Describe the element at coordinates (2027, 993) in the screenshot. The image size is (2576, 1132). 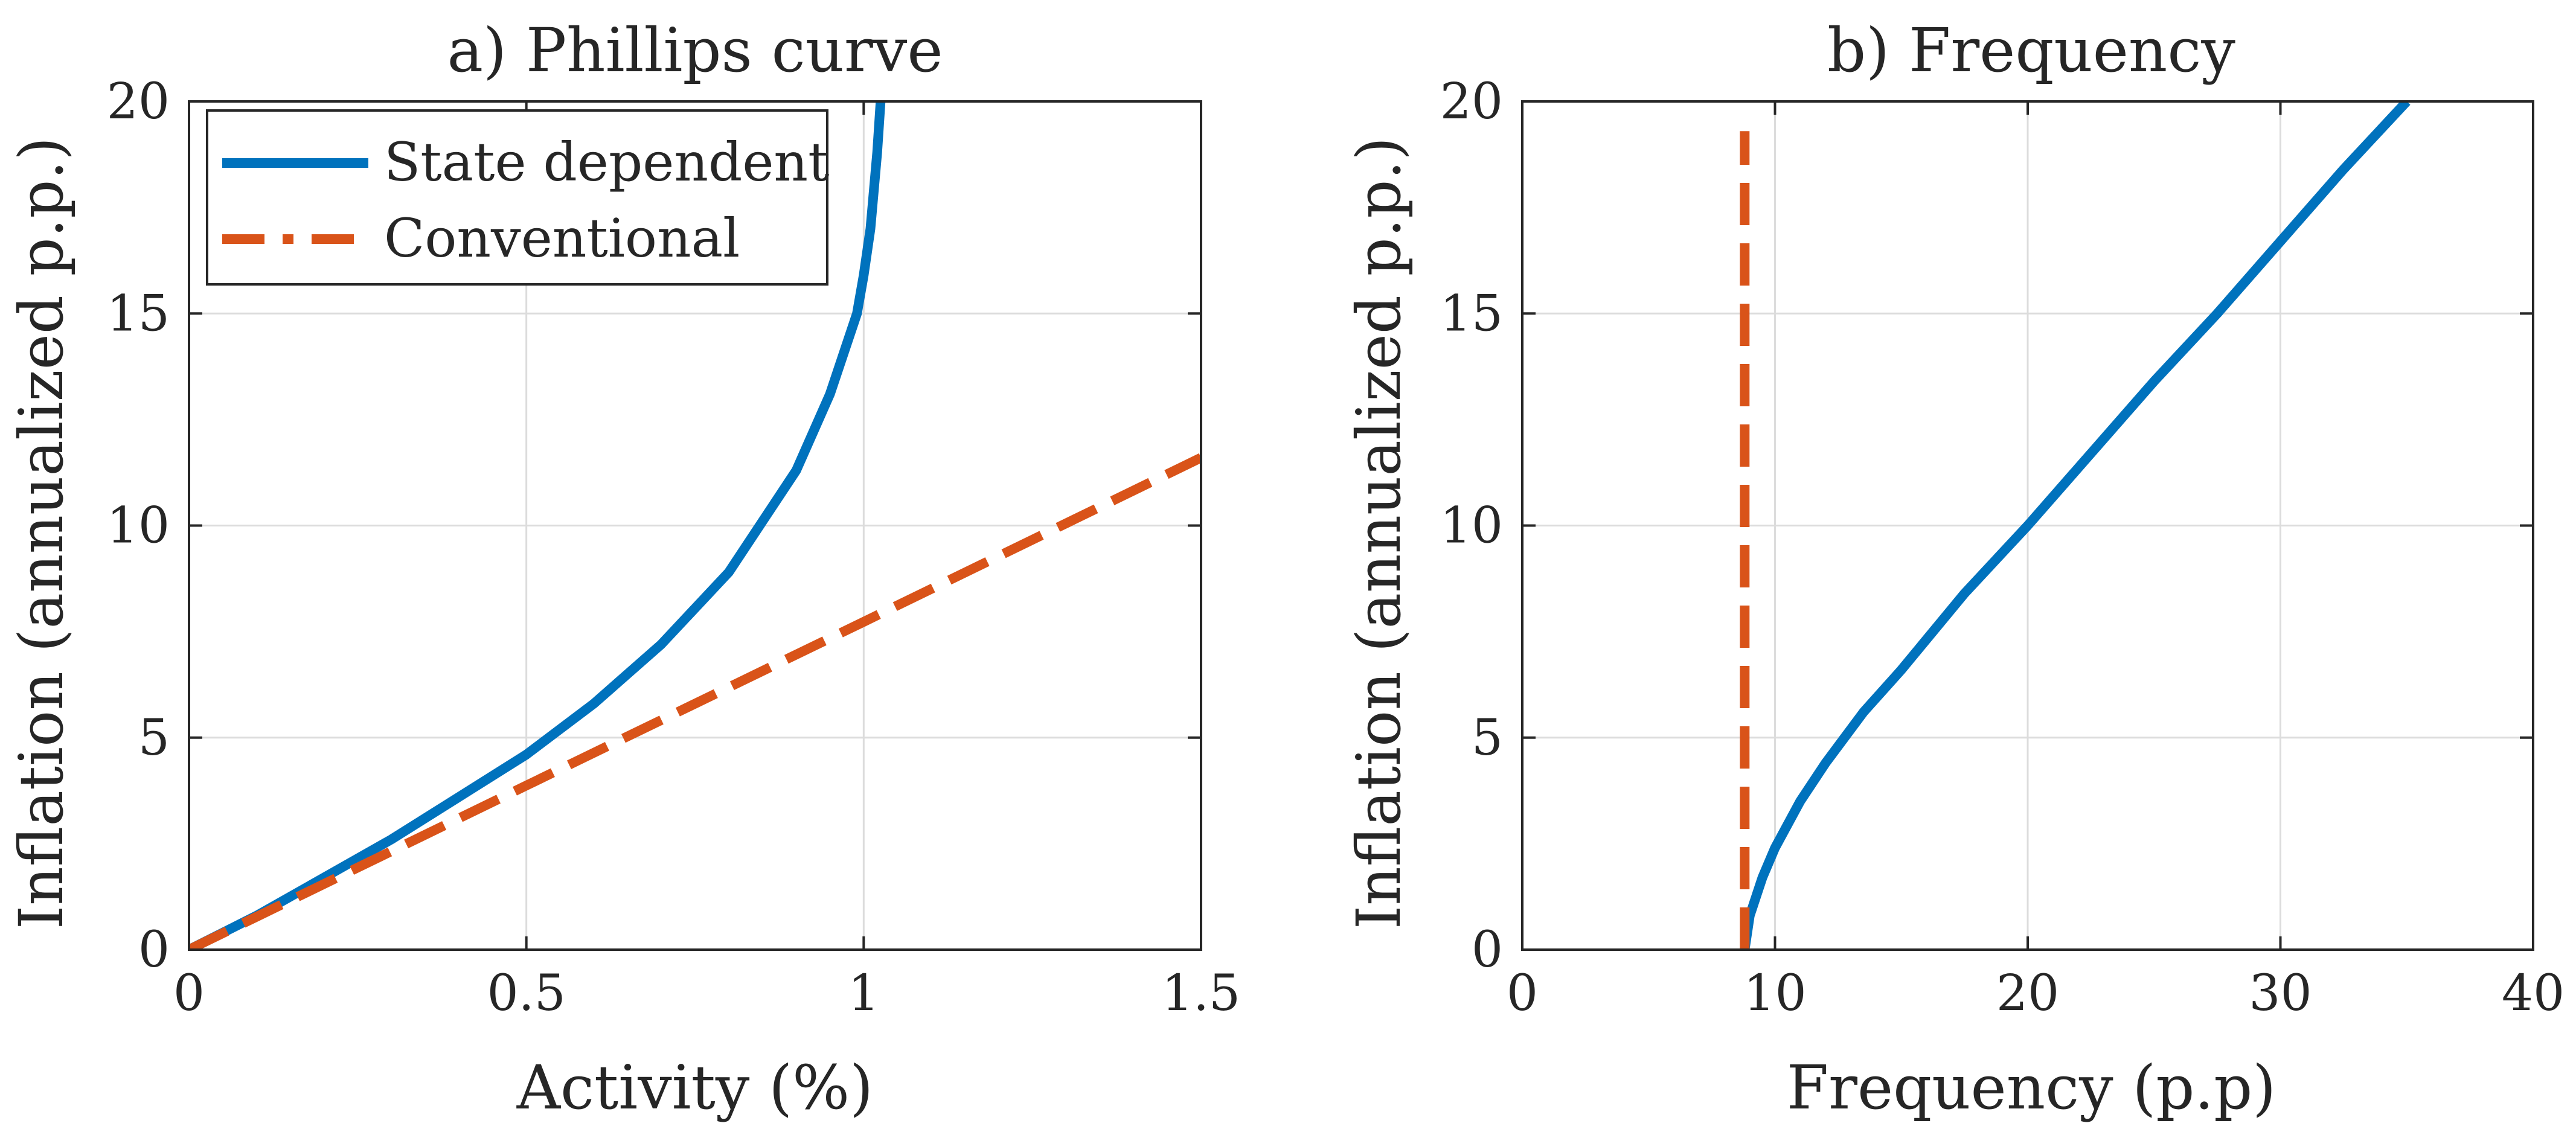
I see `x-tick-label: 20` at that location.